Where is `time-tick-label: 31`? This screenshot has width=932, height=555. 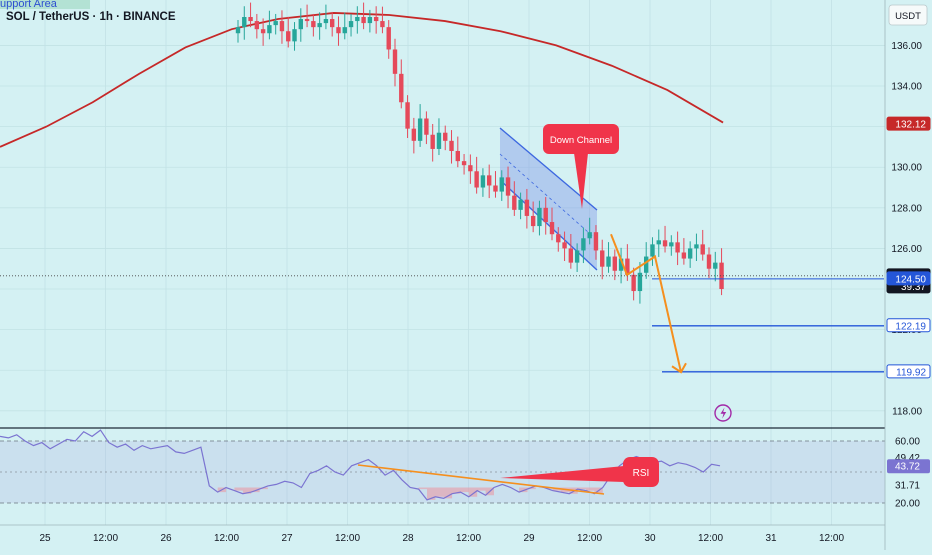 time-tick-label: 31 is located at coordinates (771, 538).